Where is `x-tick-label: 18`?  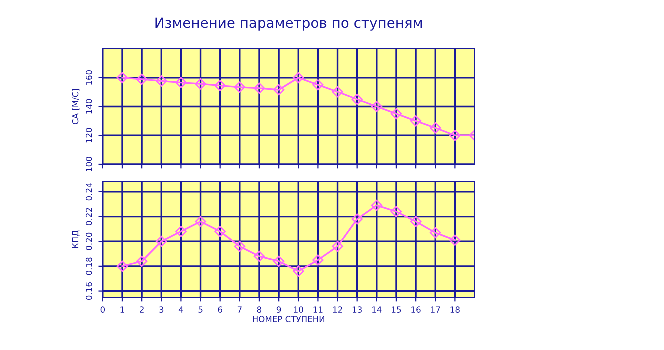 x-tick-label: 18 is located at coordinates (455, 309).